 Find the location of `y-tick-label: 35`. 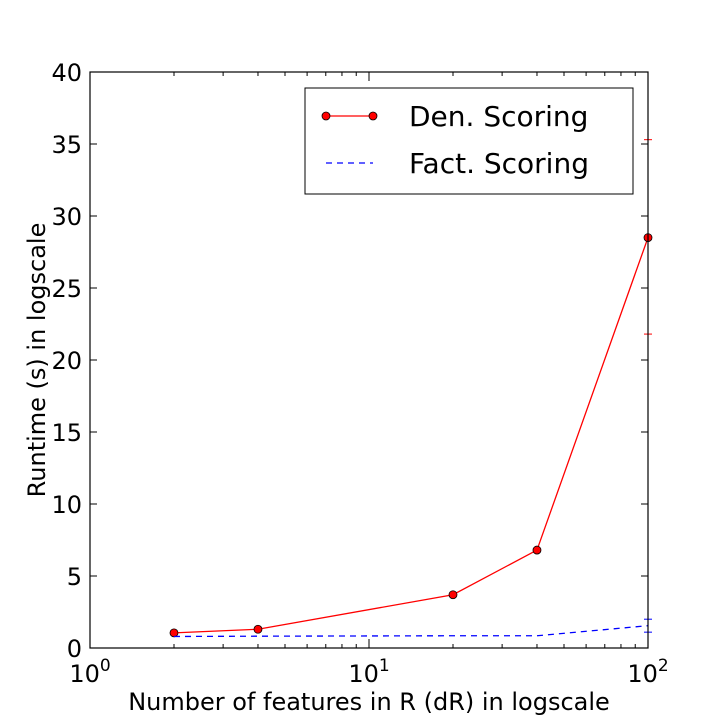

y-tick-label: 35 is located at coordinates (66, 145).